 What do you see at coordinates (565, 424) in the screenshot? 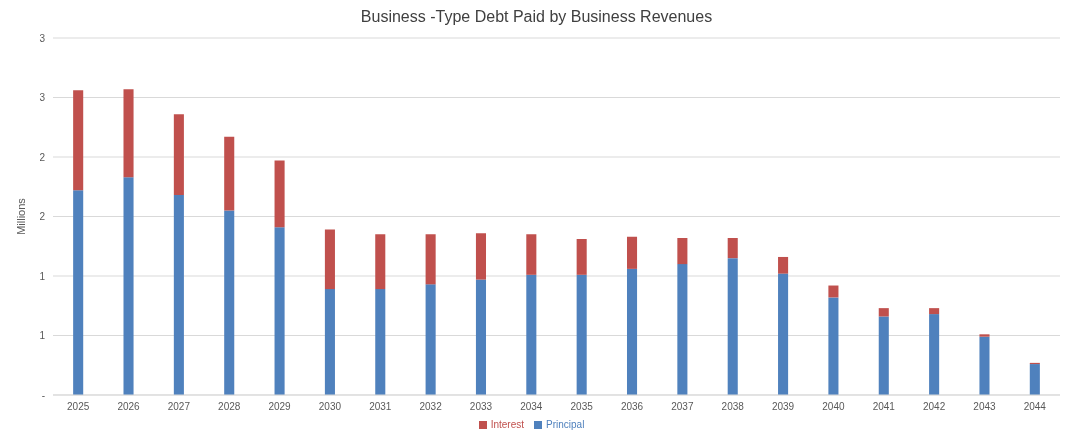
I see `legend-label: Principal` at bounding box center [565, 424].